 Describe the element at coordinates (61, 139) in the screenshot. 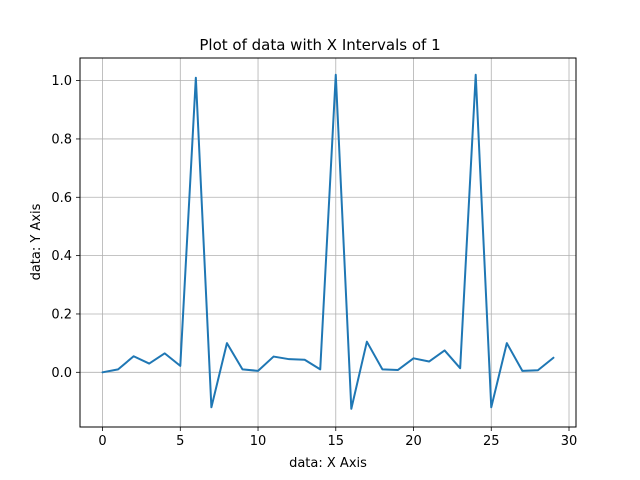

I see `y-tick-label: 0.8` at that location.